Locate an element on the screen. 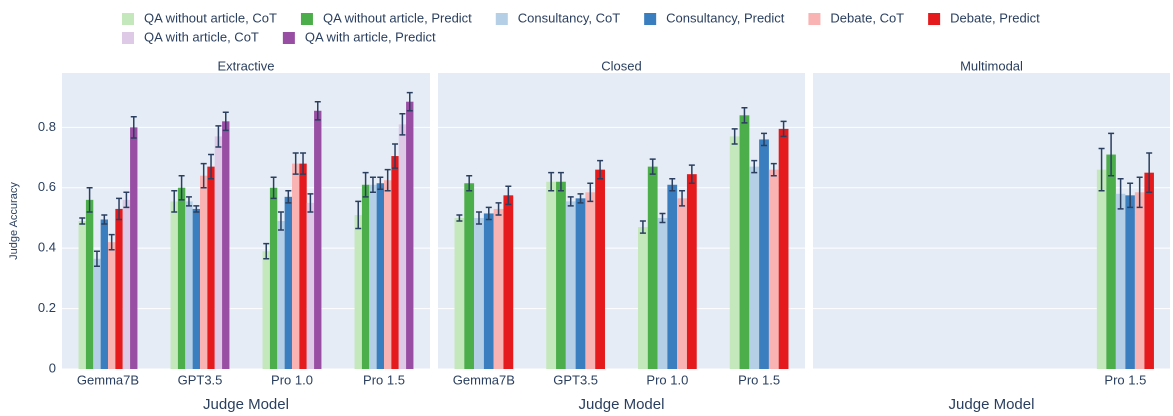 Image resolution: width=1173 pixels, height=416 pixels. y-tick-label: 0.6 is located at coordinates (47, 186).